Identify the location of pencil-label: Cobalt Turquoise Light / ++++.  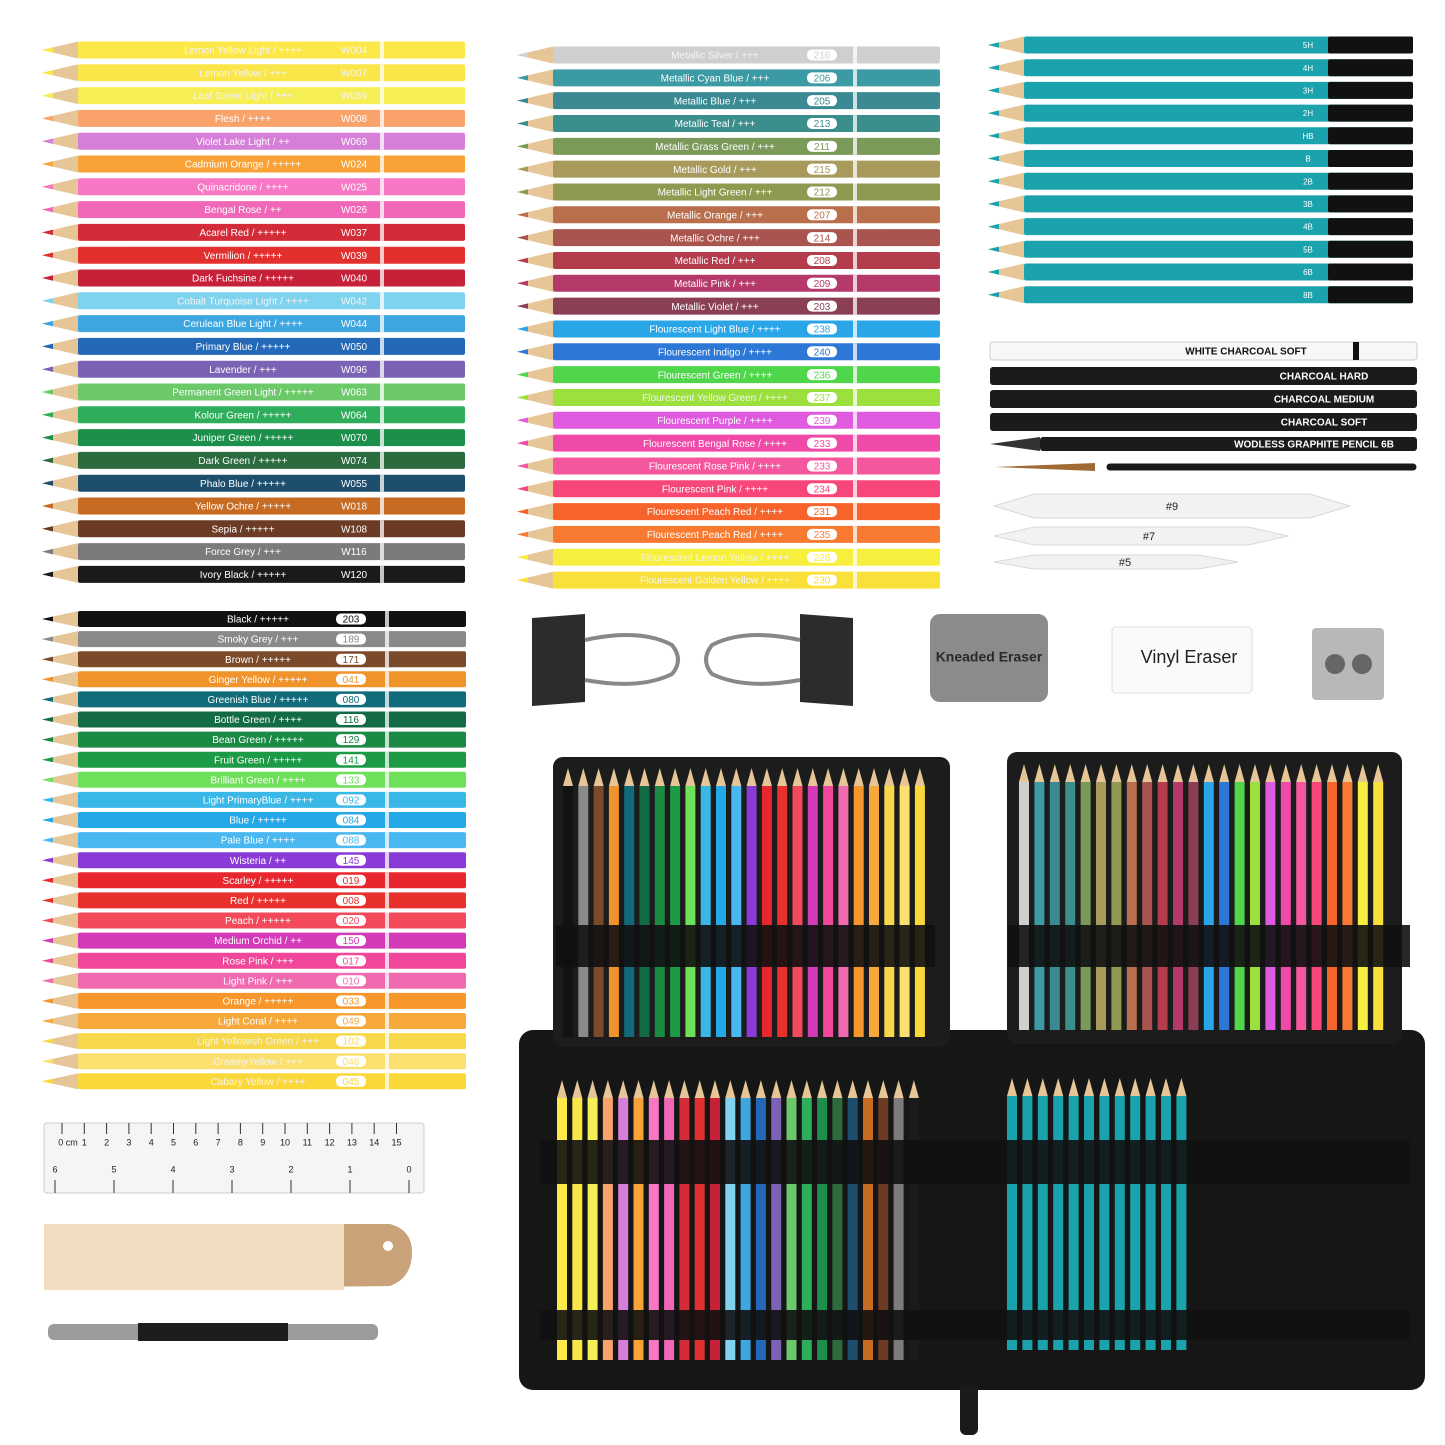
(243, 301).